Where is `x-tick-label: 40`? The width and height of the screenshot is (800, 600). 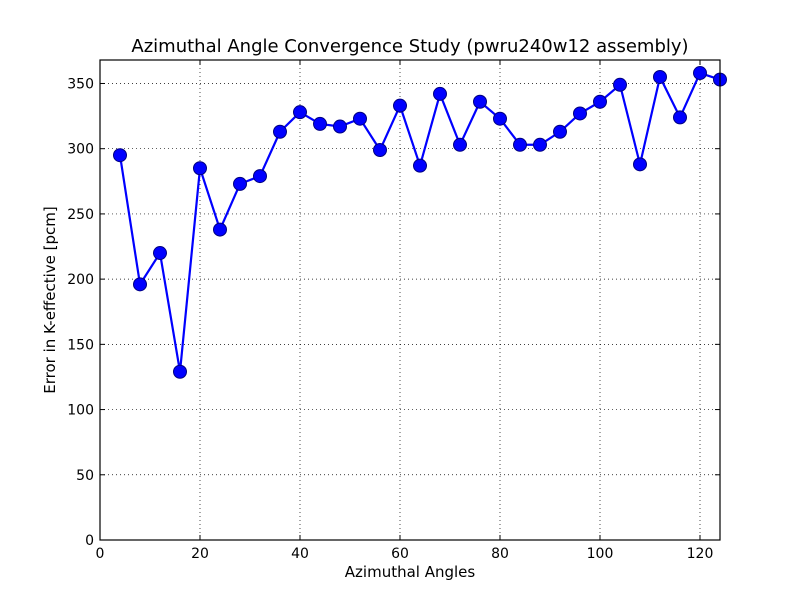 x-tick-label: 40 is located at coordinates (300, 554).